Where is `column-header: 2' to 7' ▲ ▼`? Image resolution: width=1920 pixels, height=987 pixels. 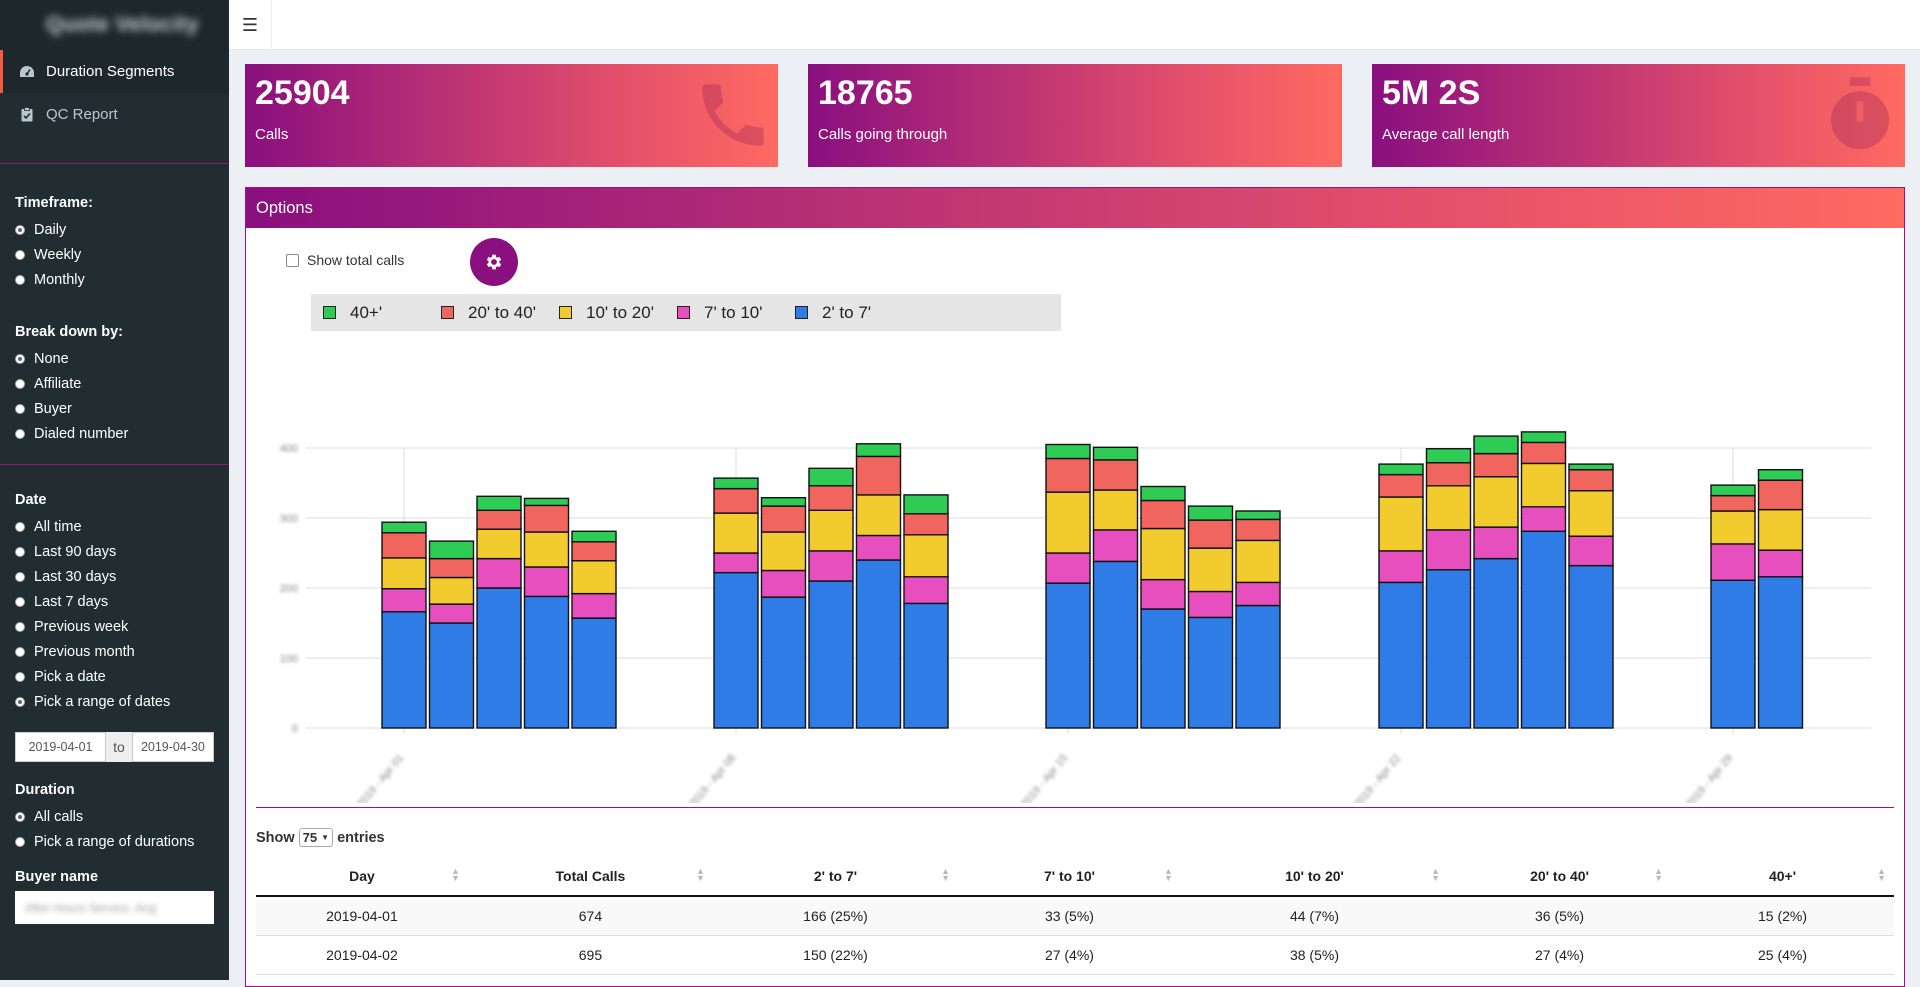
column-header: 2' to 7' ▲ ▼ is located at coordinates (835, 876).